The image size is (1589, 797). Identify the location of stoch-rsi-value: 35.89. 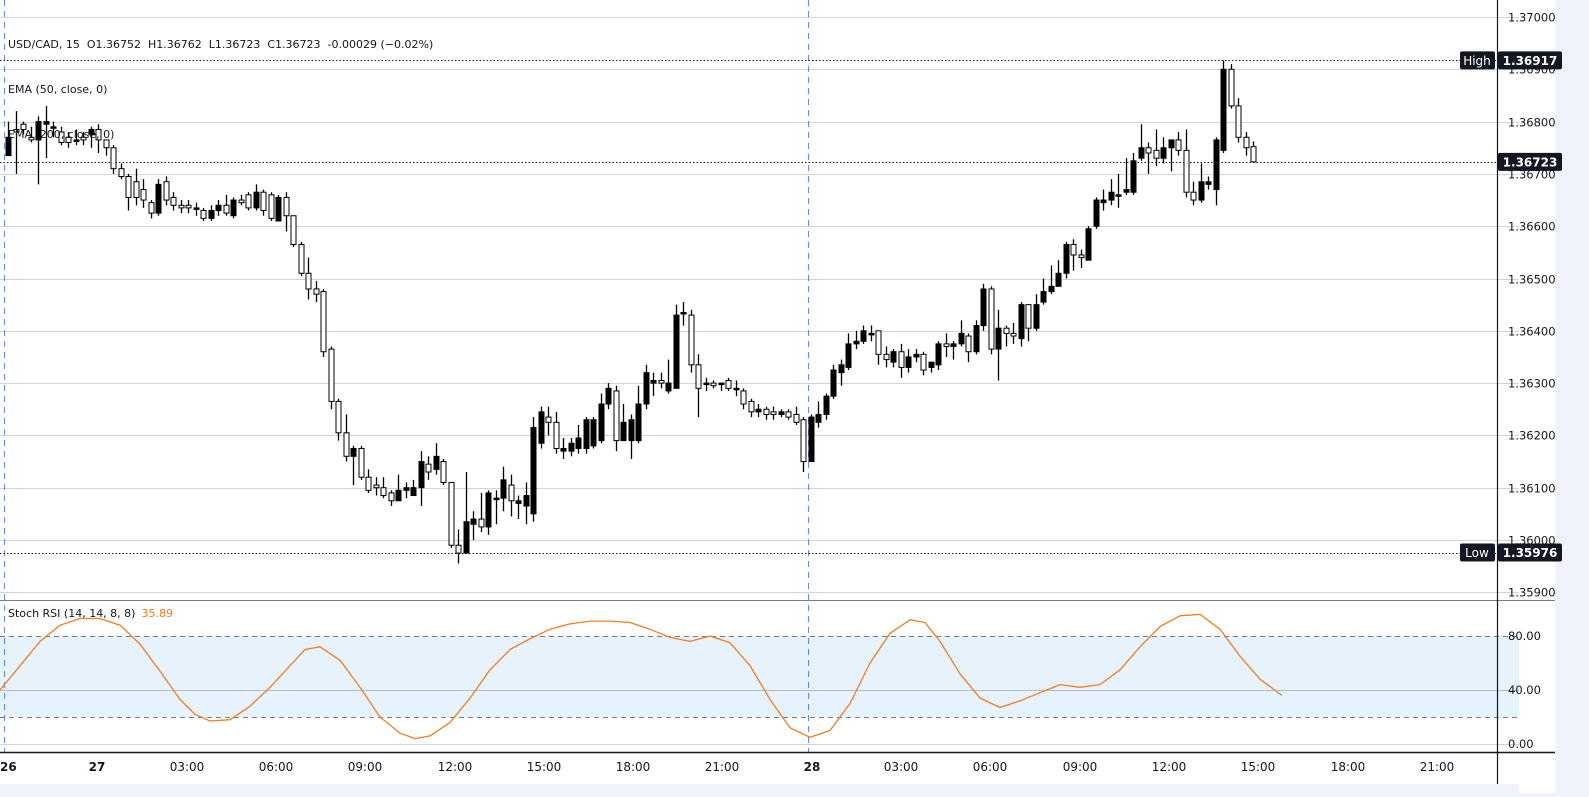
(157, 613).